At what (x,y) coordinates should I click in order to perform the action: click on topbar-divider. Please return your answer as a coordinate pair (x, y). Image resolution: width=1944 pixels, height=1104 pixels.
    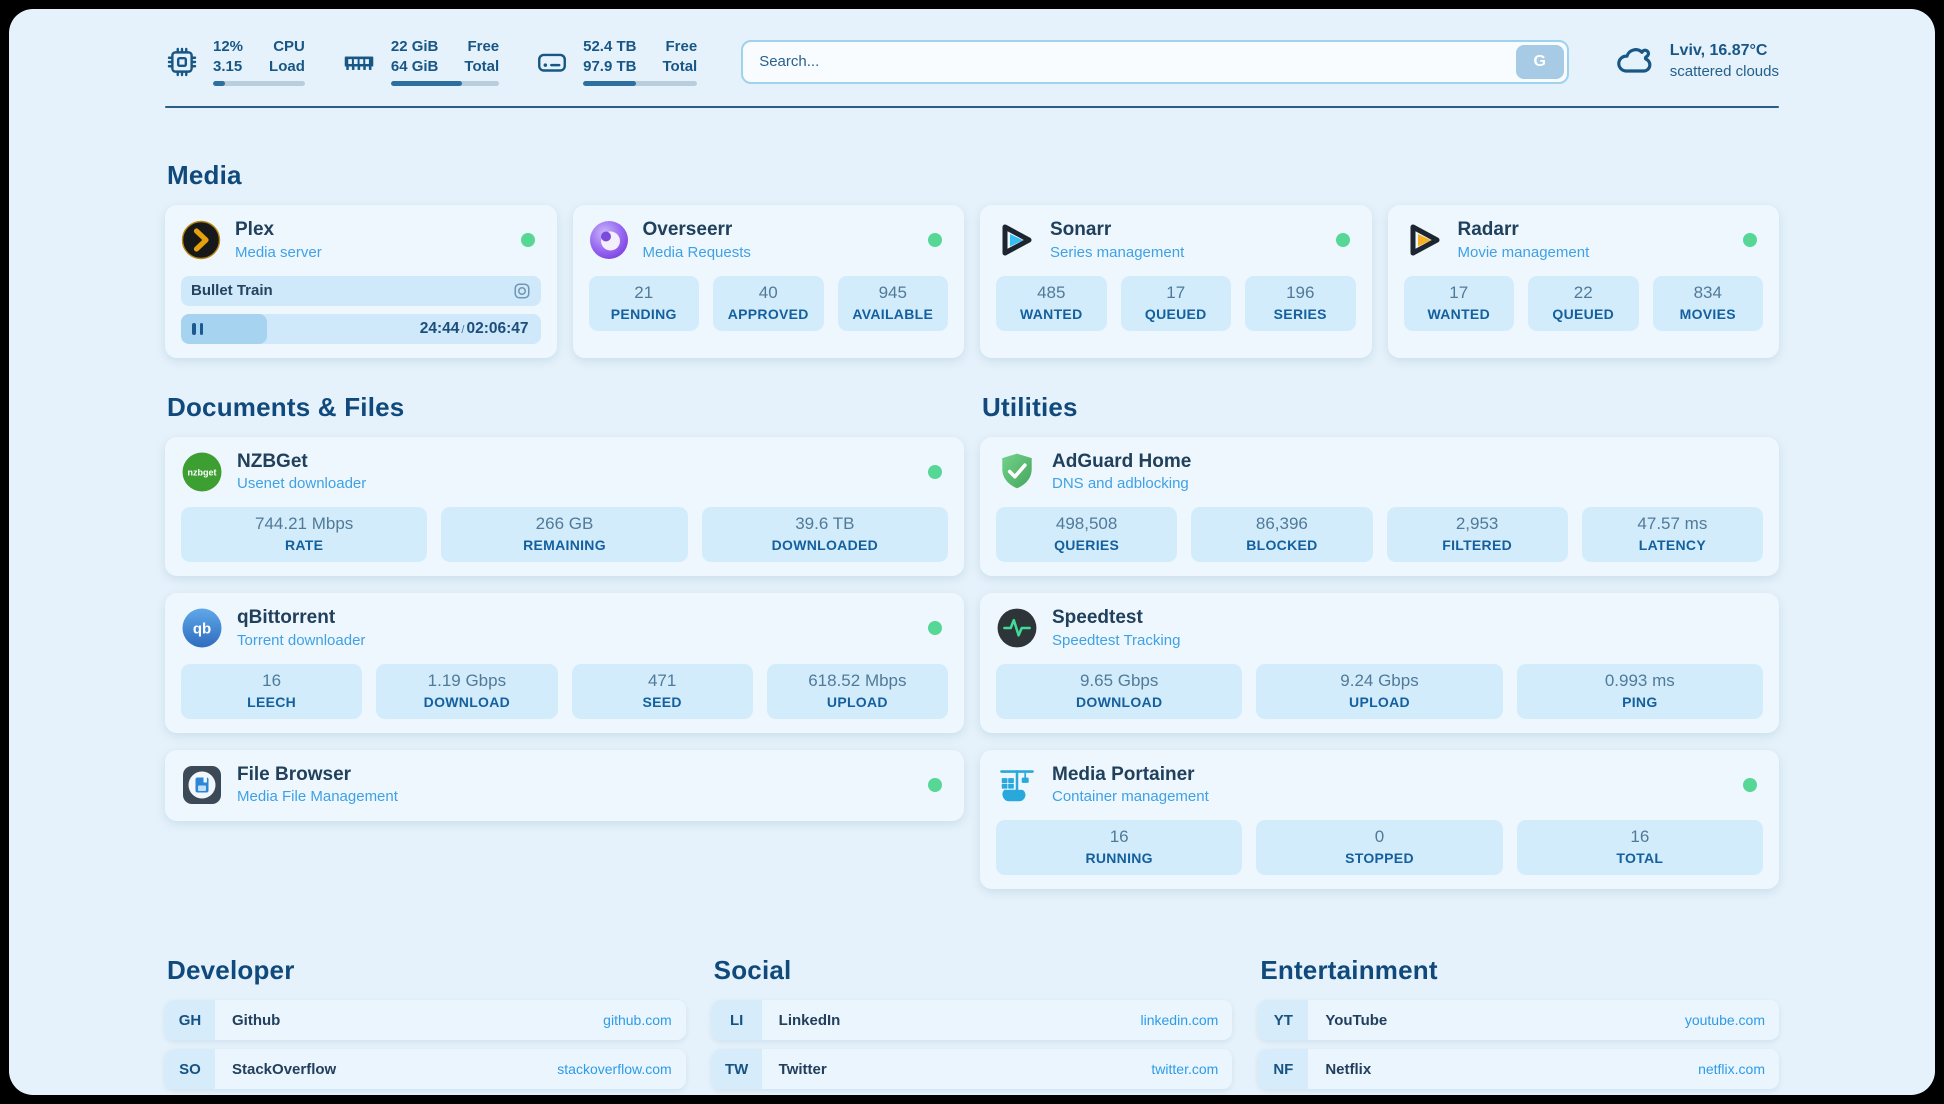
    Looking at the image, I should click on (972, 107).